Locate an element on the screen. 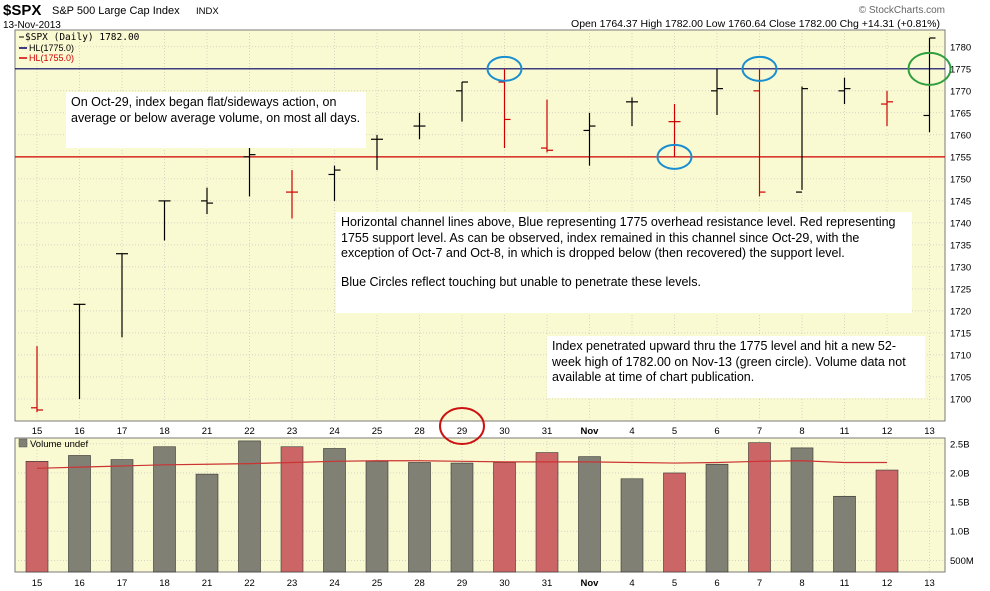 This screenshot has width=990, height=591. x-tick-label: 13 is located at coordinates (929, 583).